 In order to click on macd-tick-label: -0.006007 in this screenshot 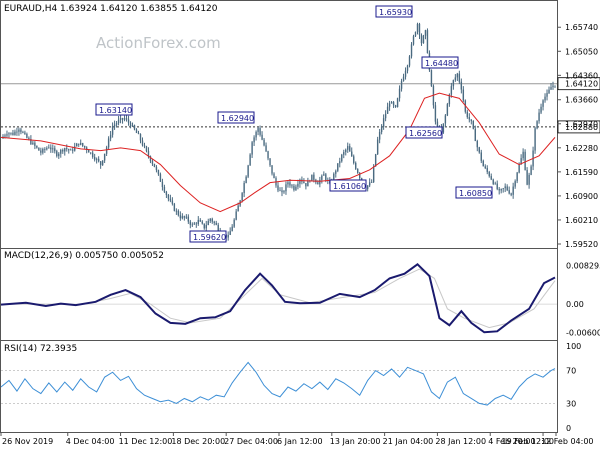, I will do `click(583, 332)`.